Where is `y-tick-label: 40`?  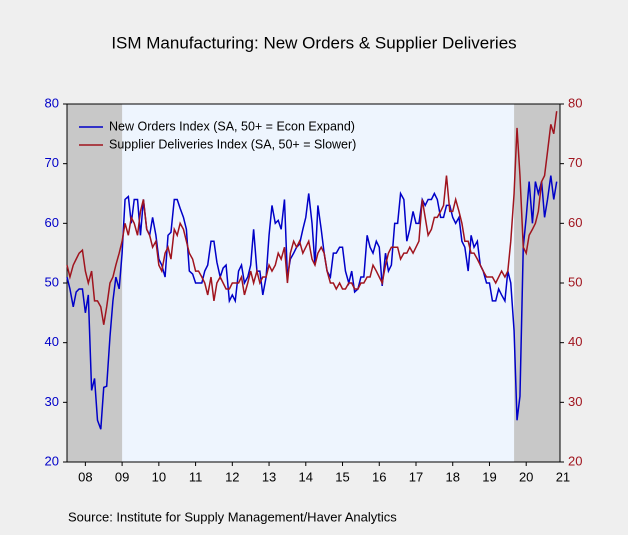
y-tick-label: 40 is located at coordinates (52, 341).